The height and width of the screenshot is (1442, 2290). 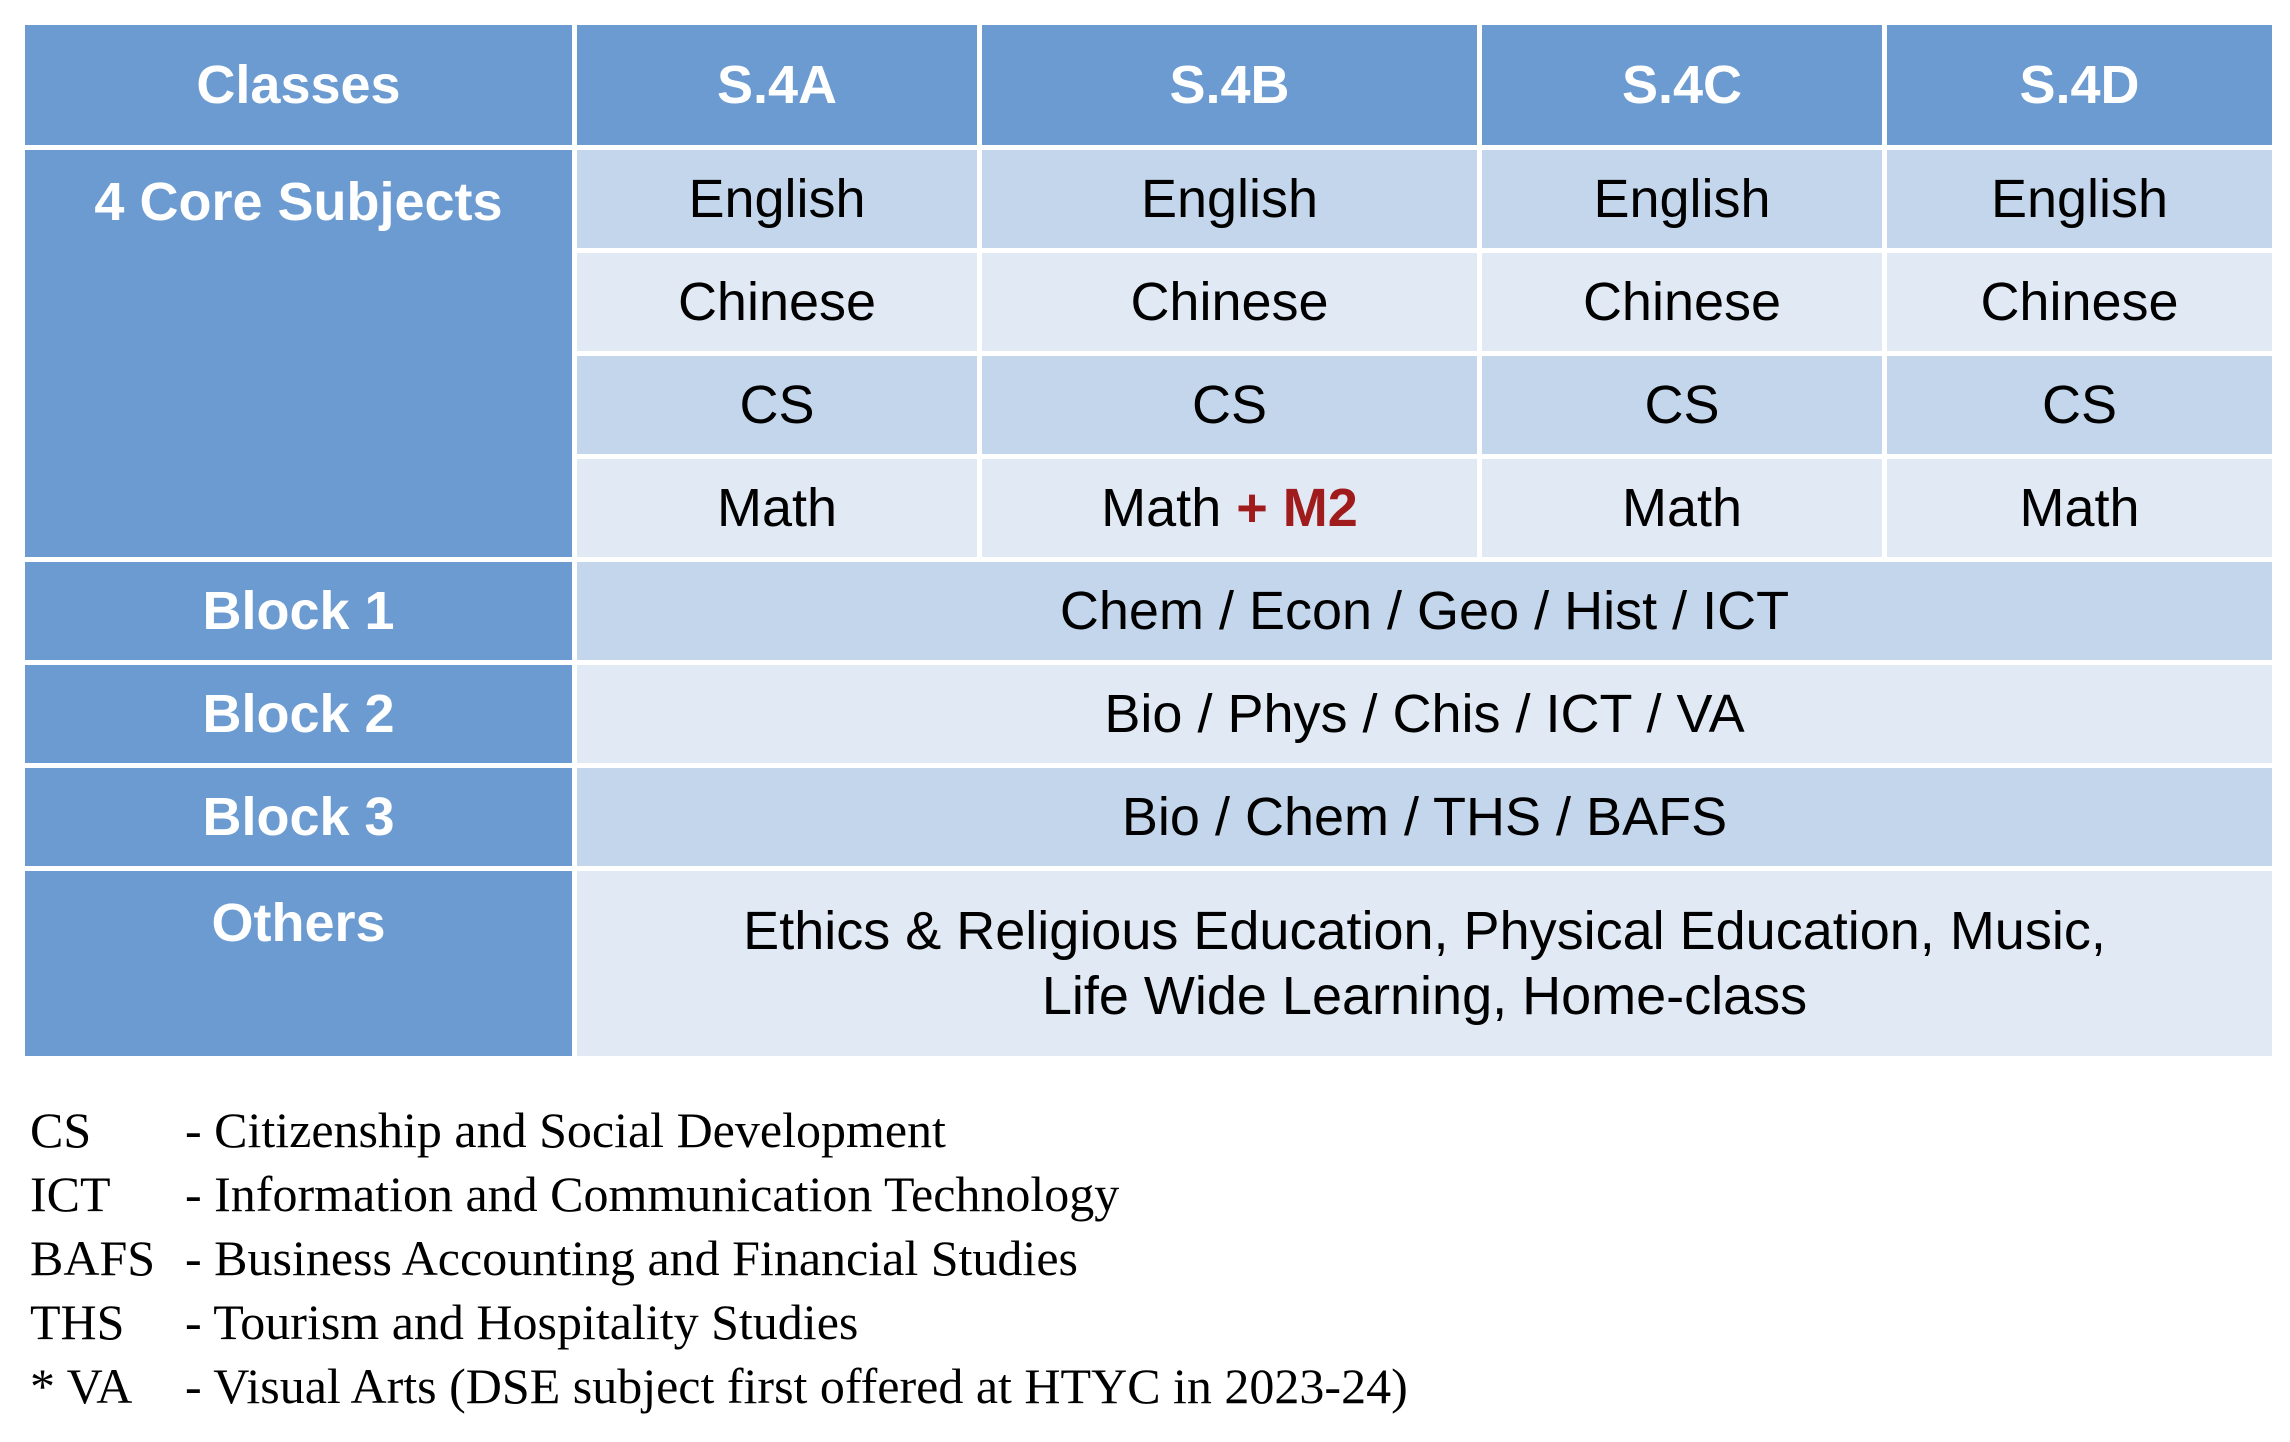 I want to click on block-row-2: Block 2 Bio / Phys / Chis / ICT / VA, so click(x=1148, y=714).